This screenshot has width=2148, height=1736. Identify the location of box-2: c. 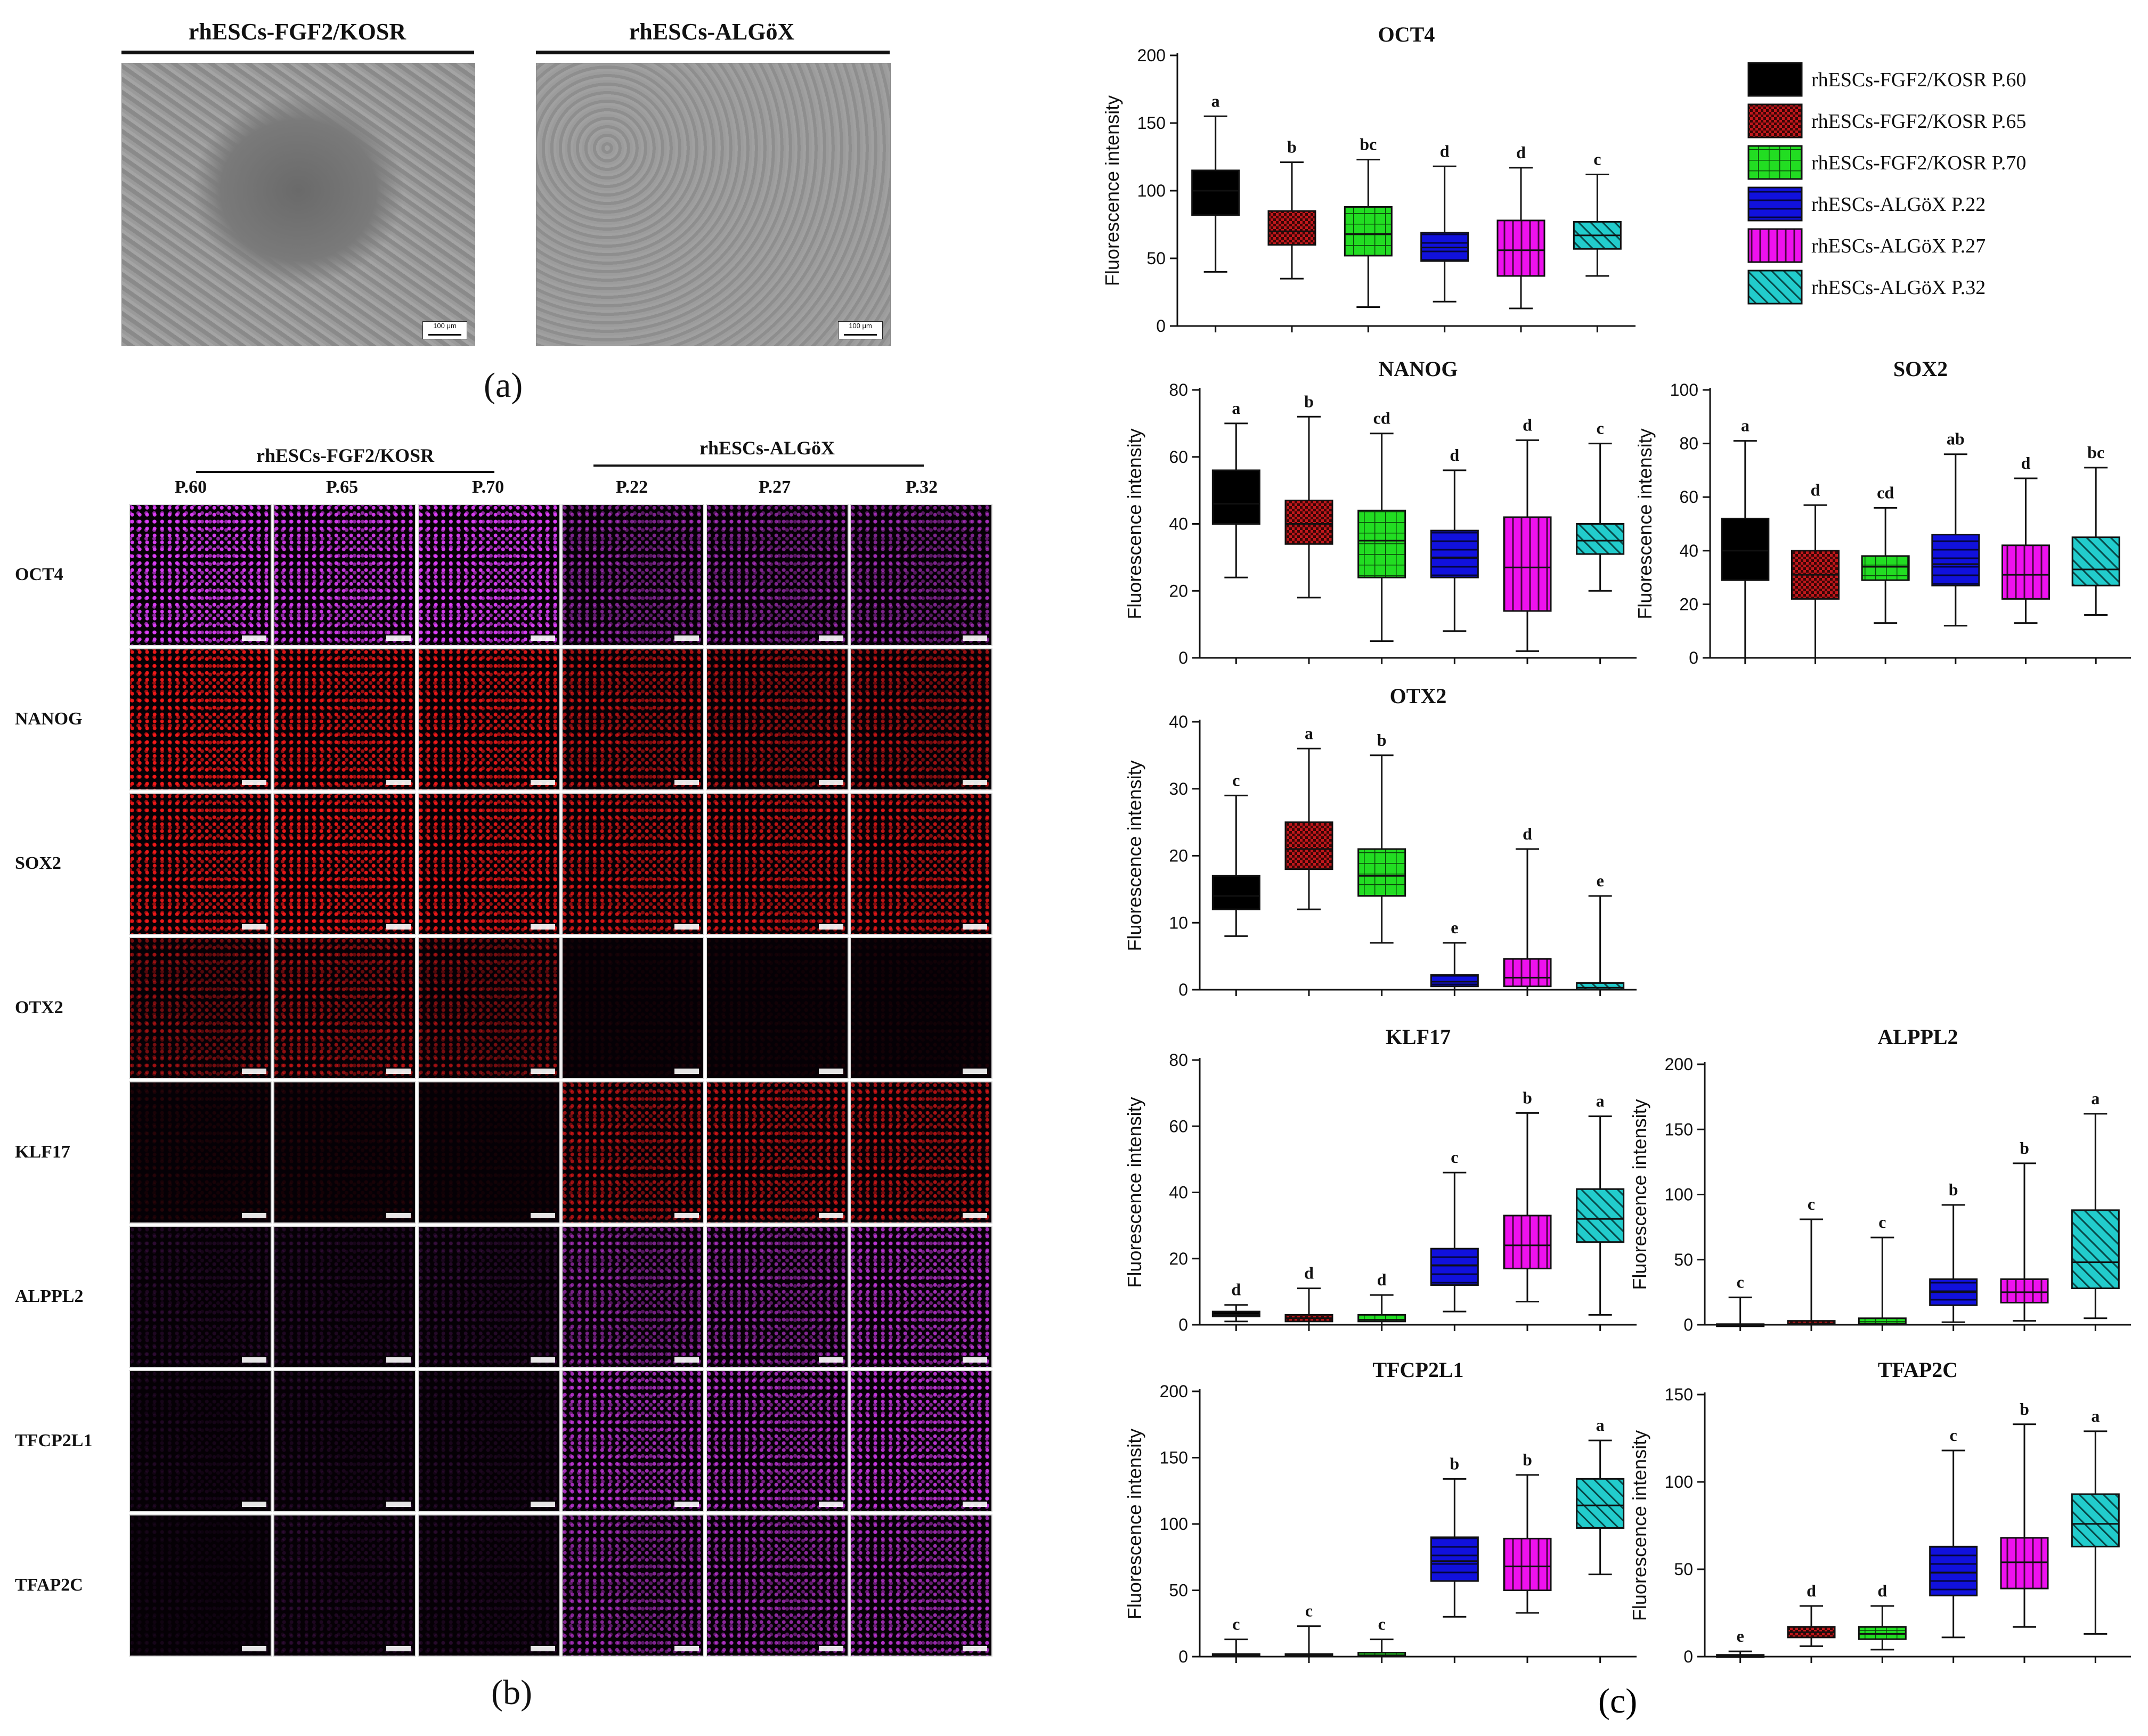
(1811, 1262).